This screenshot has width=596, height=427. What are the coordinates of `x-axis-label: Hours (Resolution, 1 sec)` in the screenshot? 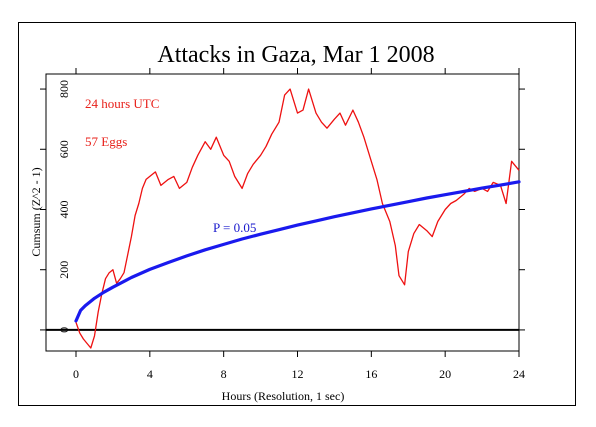 It's located at (283, 396).